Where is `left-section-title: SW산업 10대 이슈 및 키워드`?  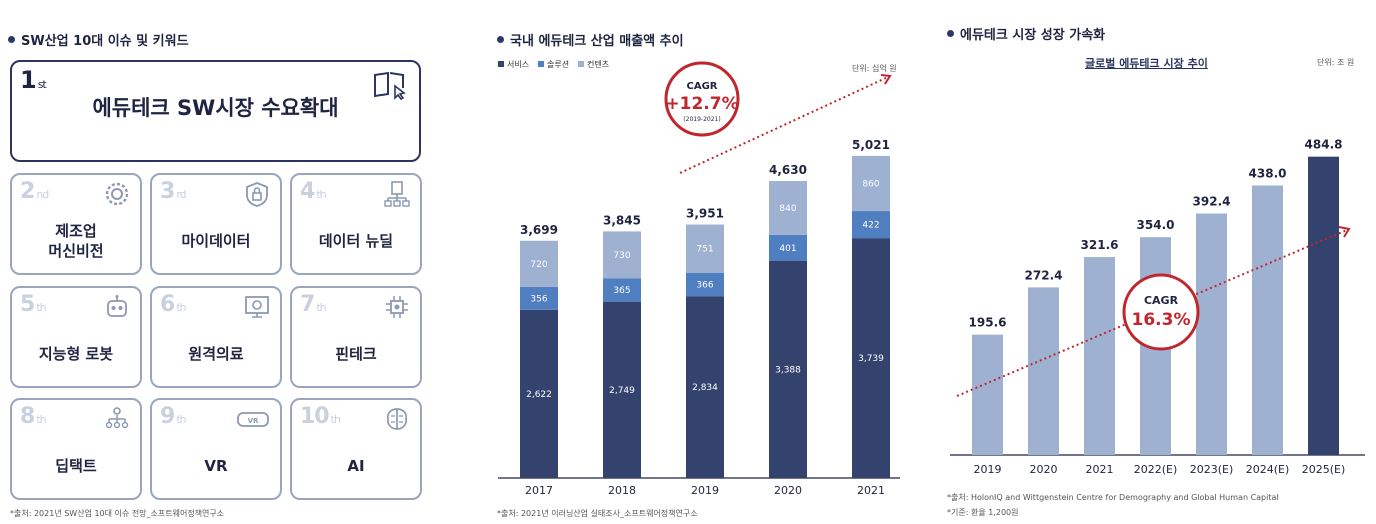 left-section-title: SW산업 10대 이슈 및 키워드 is located at coordinates (98, 39).